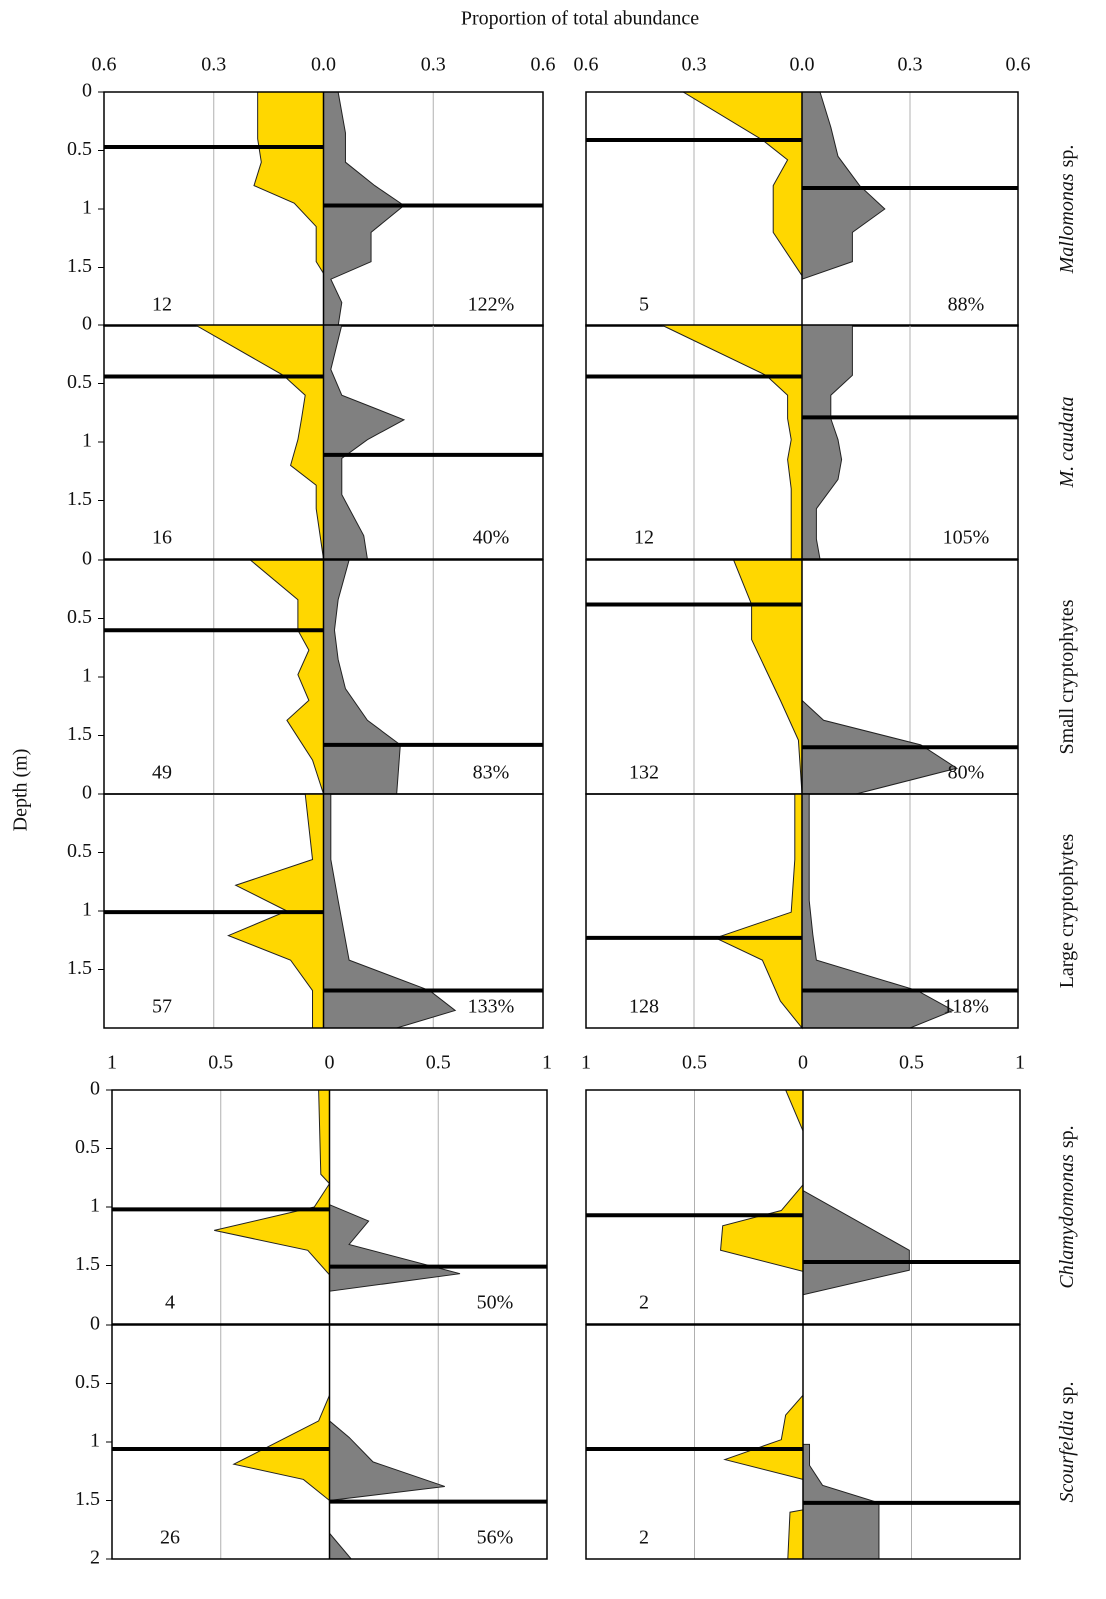  I want to click on percent-label: 122%, so click(491, 305).